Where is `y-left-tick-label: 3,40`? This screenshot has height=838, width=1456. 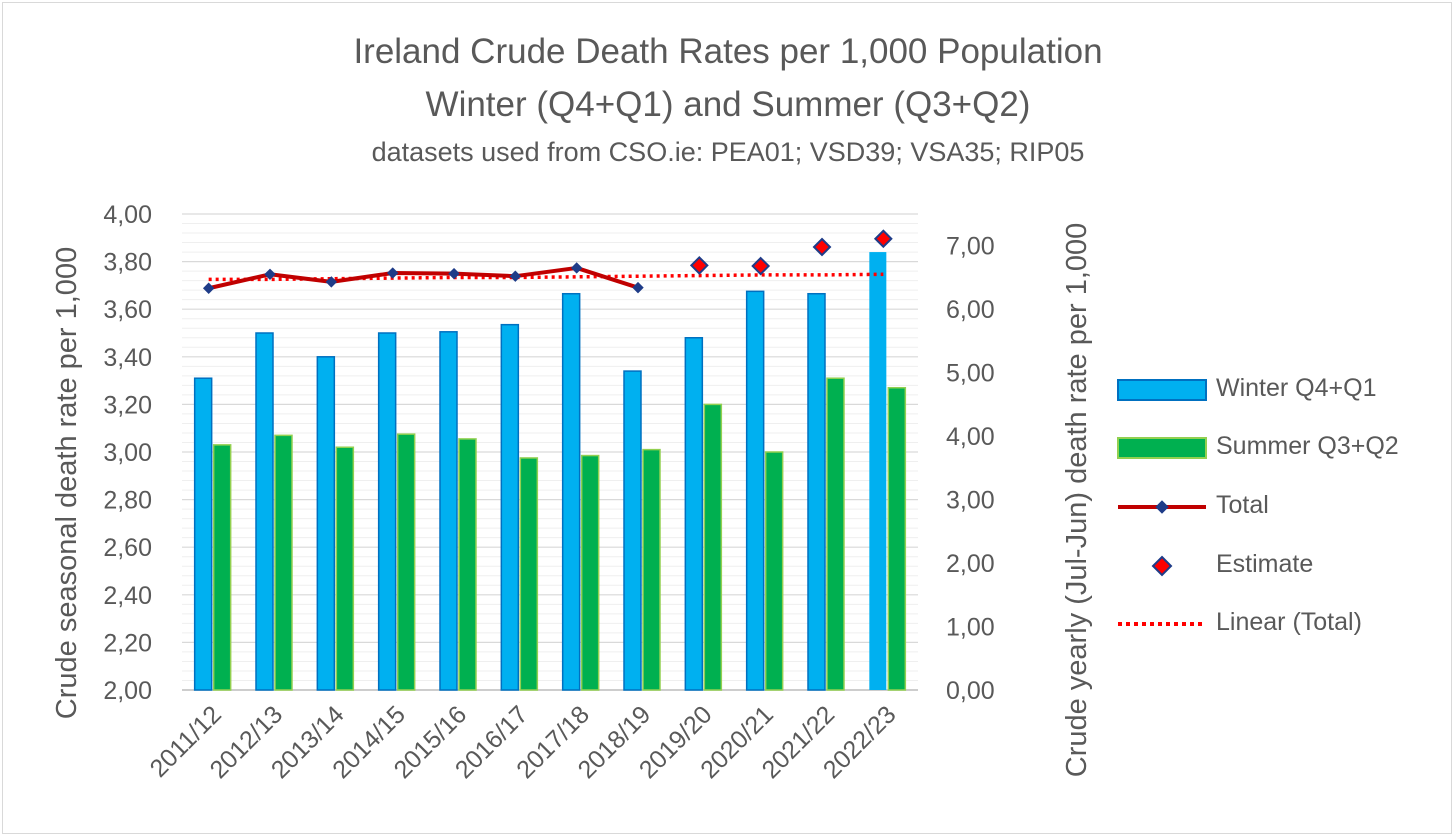
y-left-tick-label: 3,40 is located at coordinates (127, 358).